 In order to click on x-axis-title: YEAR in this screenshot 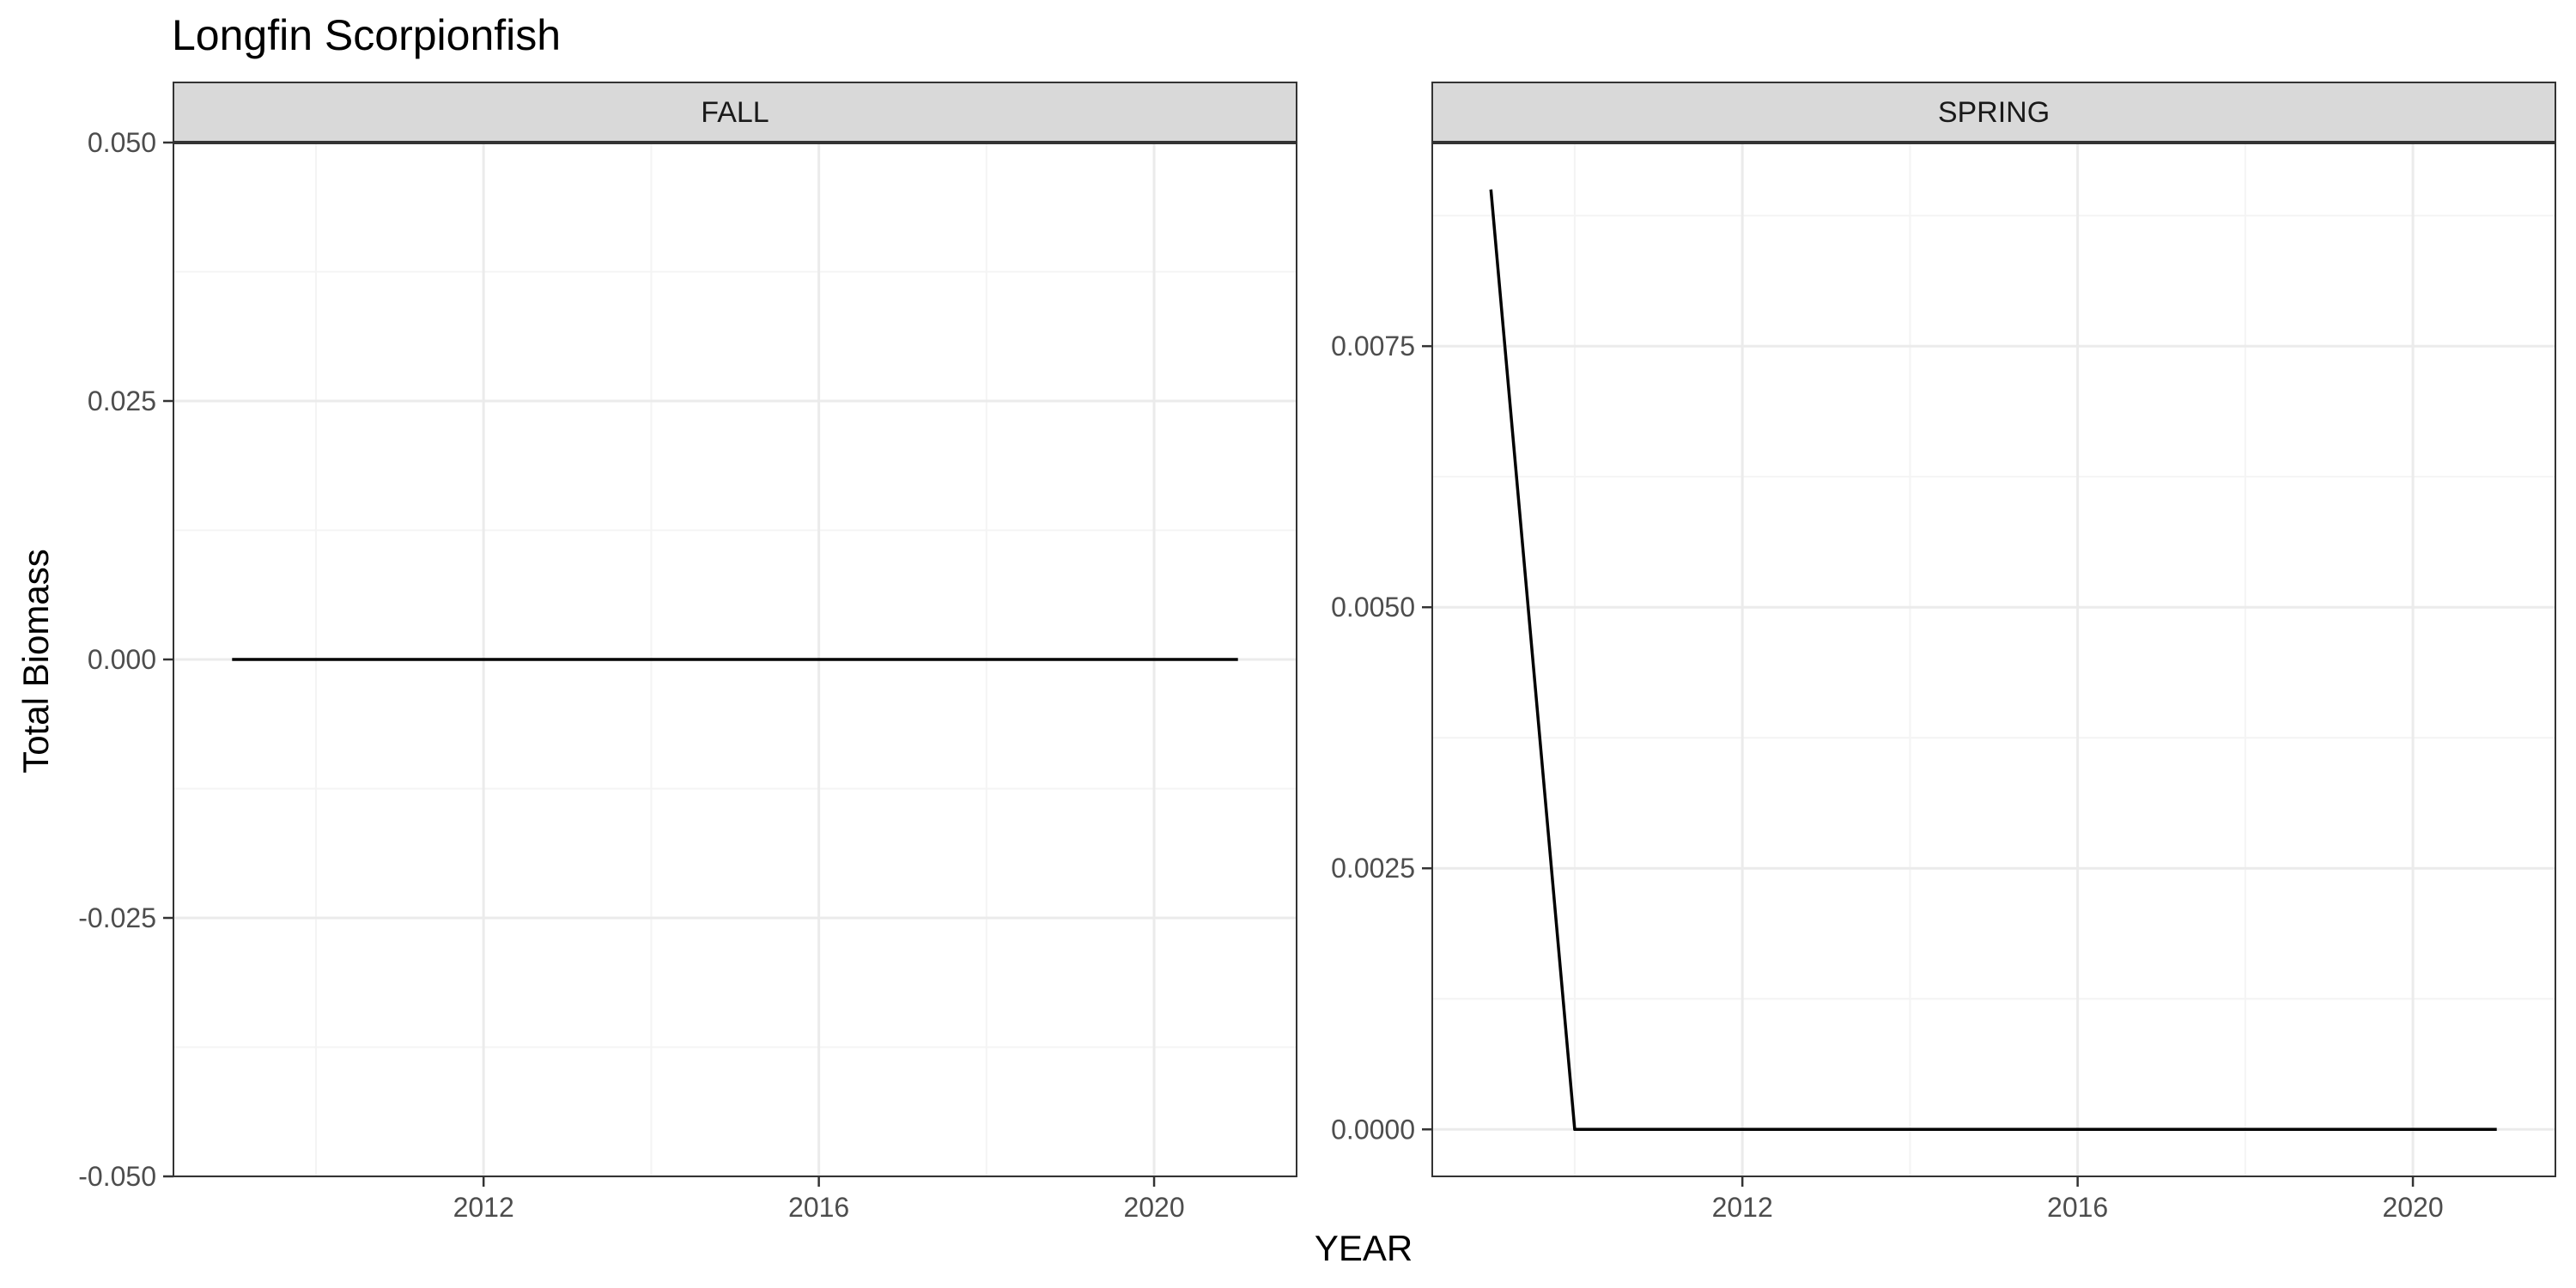, I will do `click(1364, 1248)`.